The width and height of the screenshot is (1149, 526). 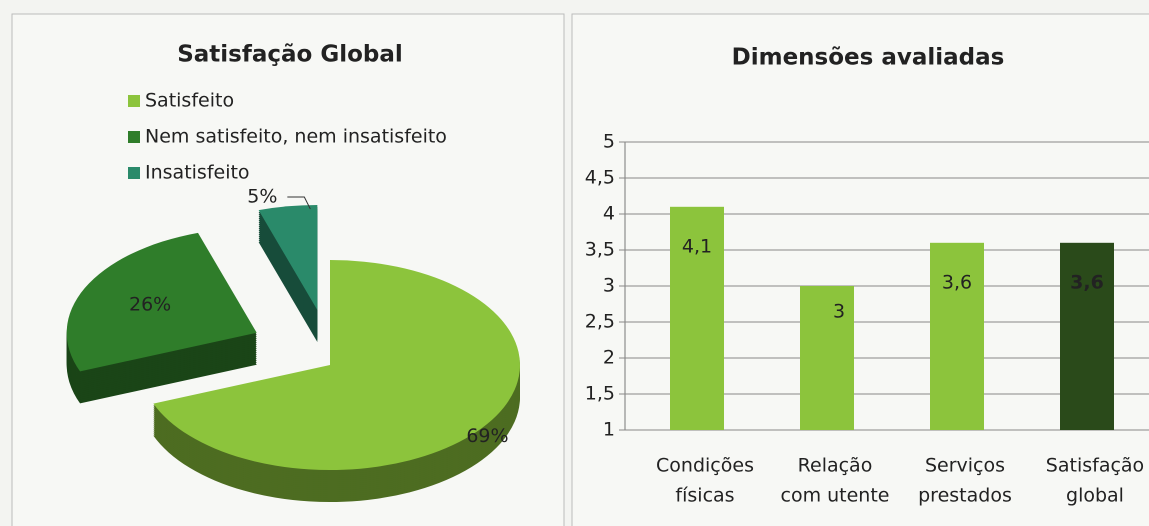 What do you see at coordinates (697, 246) in the screenshot?
I see `data-label: 4,1` at bounding box center [697, 246].